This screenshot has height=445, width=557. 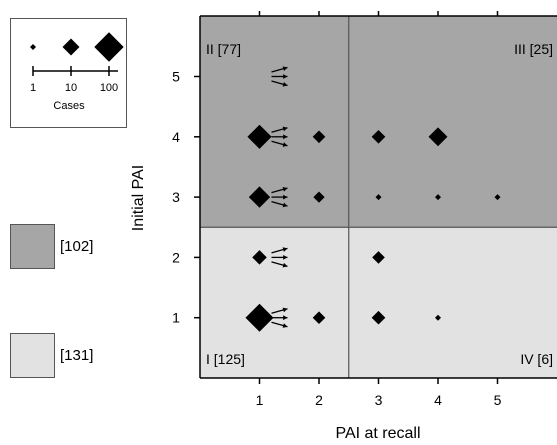 I want to click on point-x2-y4, so click(x=319, y=137).